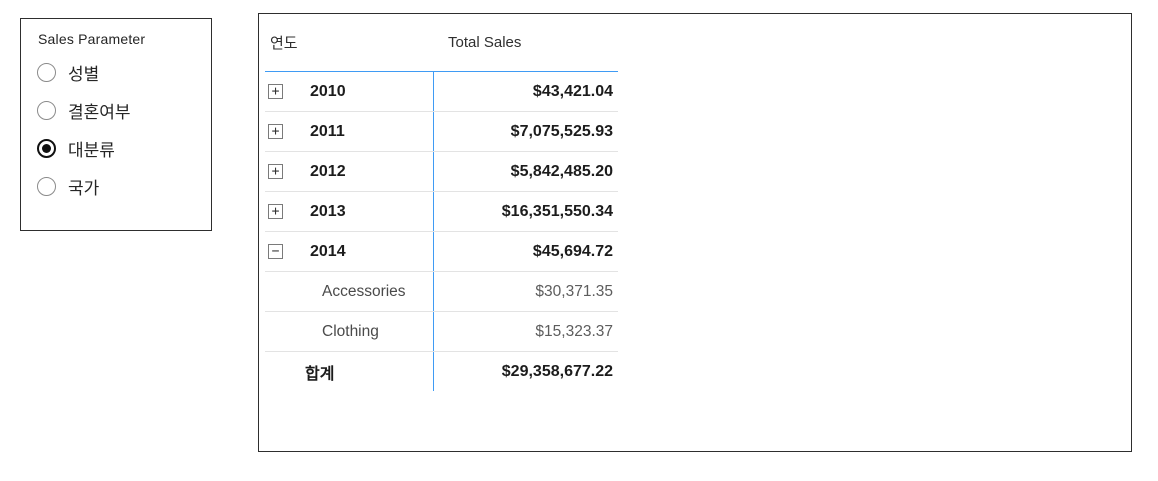 The width and height of the screenshot is (1158, 481). Describe the element at coordinates (525, 211) in the screenshot. I see `row-value: $16,351,550.34` at that location.